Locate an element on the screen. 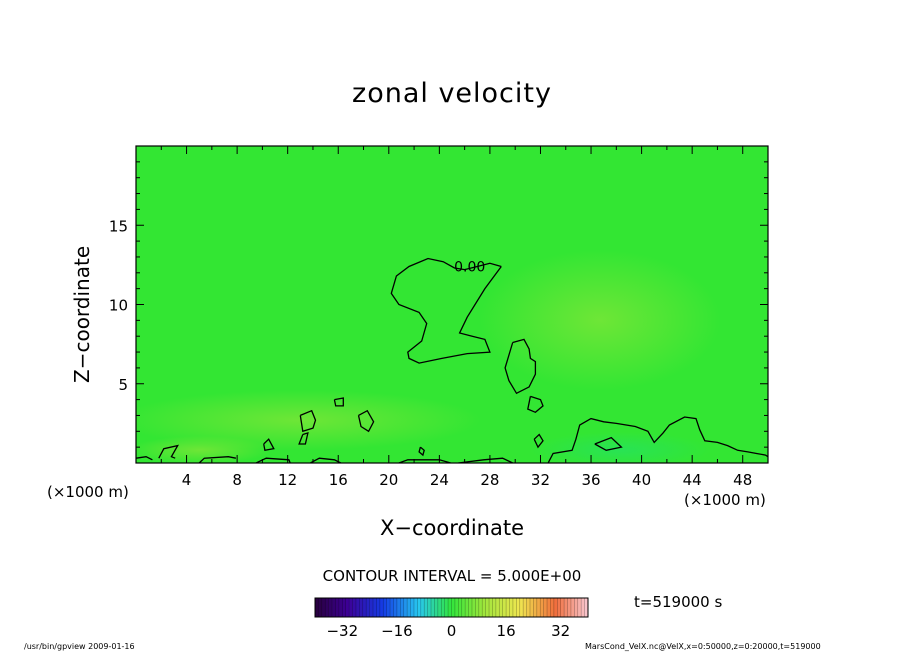  x-tick-label: 44 is located at coordinates (692, 480).